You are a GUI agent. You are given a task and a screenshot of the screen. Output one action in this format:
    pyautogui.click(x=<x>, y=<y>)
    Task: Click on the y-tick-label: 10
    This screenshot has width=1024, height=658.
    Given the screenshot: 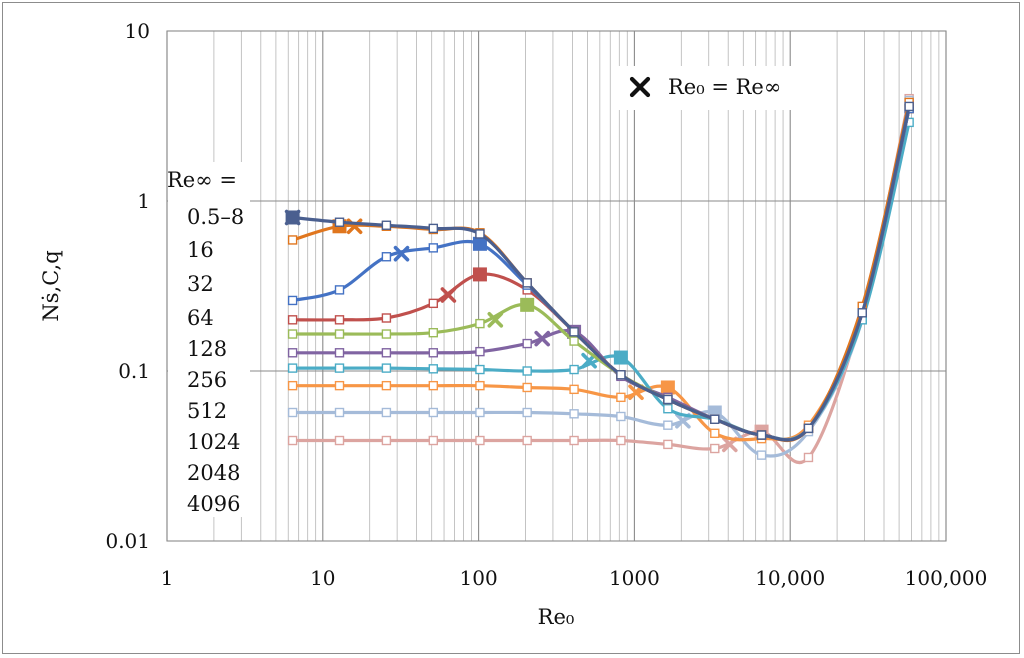 What is the action you would take?
    pyautogui.click(x=137, y=31)
    